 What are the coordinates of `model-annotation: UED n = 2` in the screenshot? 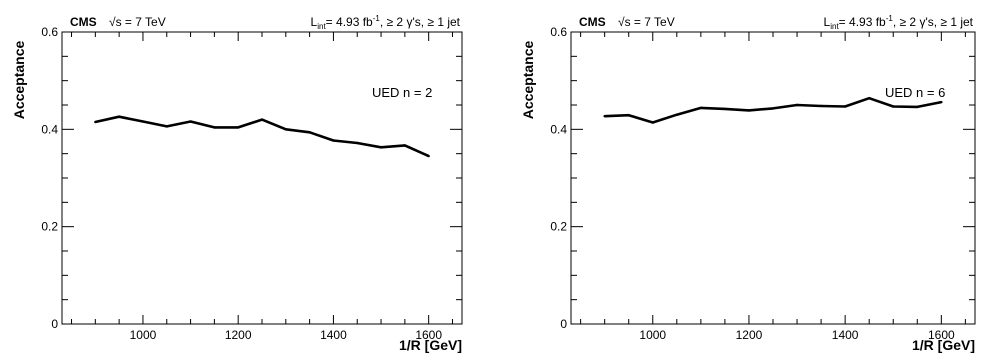 It's located at (402, 92).